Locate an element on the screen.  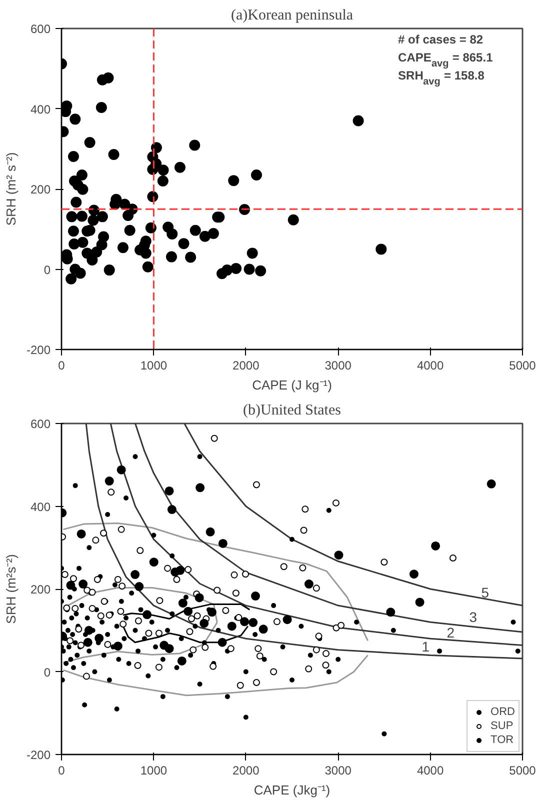
annotation: 2 is located at coordinates (450, 632).